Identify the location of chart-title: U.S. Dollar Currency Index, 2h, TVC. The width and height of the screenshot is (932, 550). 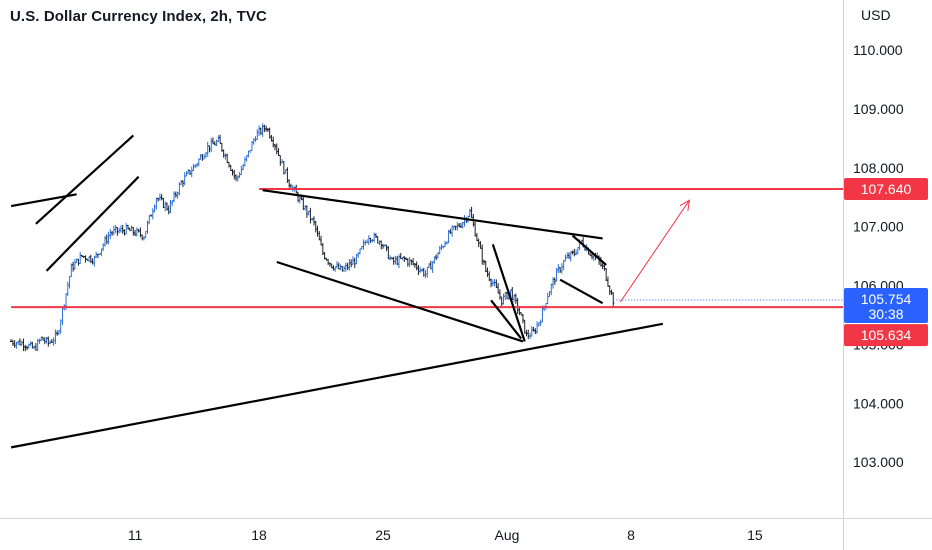
(138, 16).